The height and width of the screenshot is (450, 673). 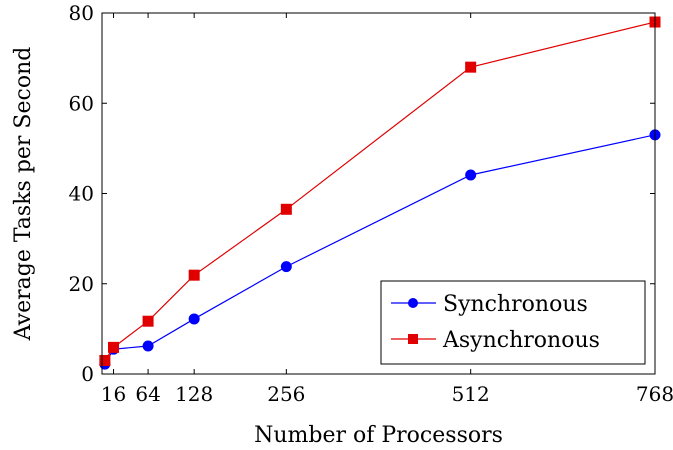 I want to click on x-tick-label: 256, so click(x=286, y=394).